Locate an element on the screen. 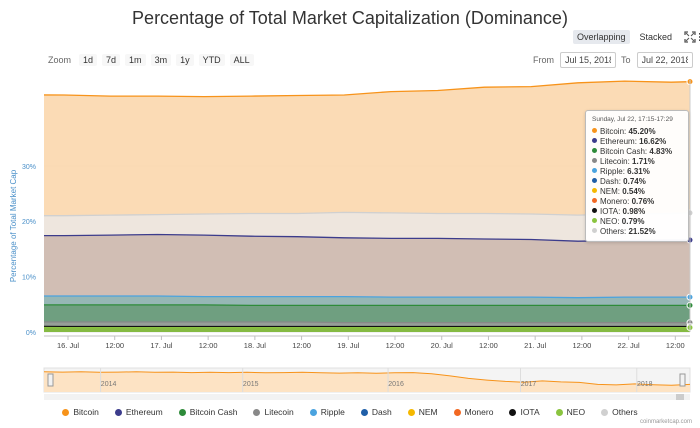 The height and width of the screenshot is (428, 700). tooltip-series-name: Monero is located at coordinates (614, 201).